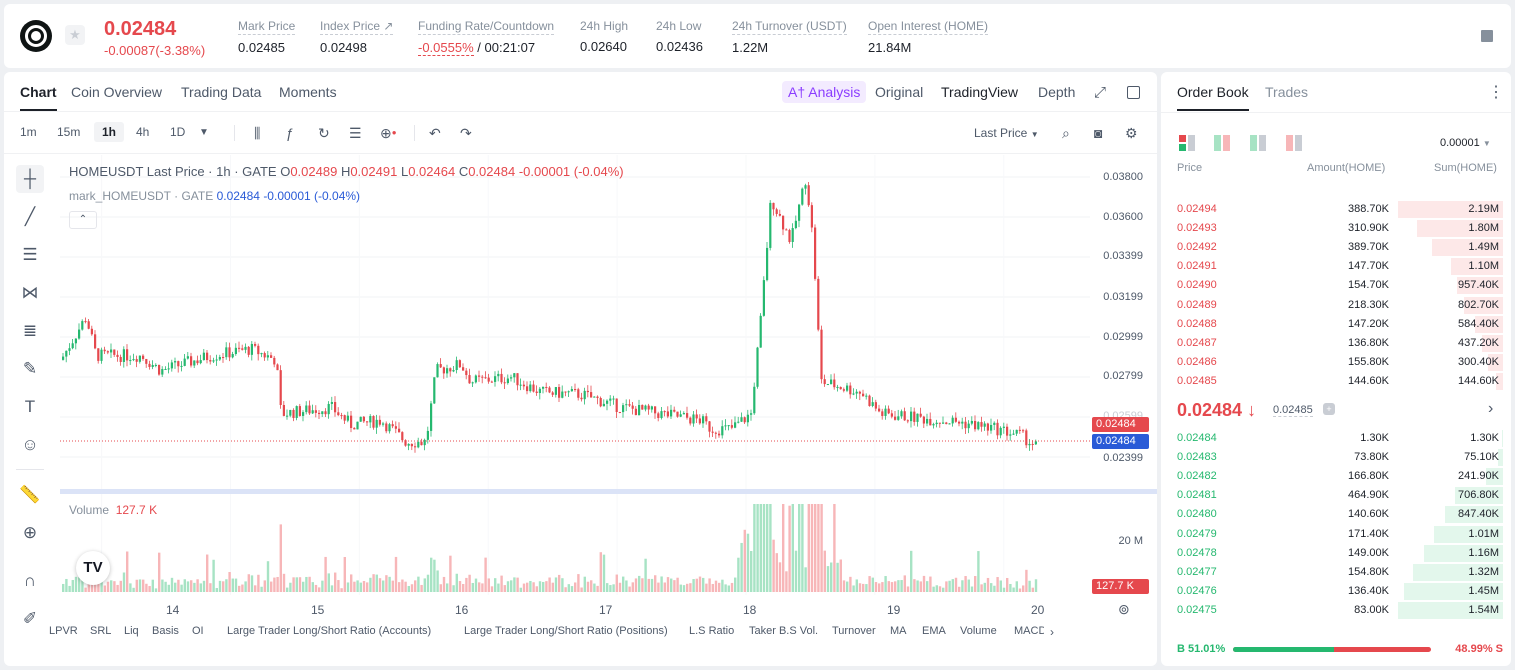  I want to click on ask-row: 0.02492 389.70K 1.49M, so click(1336, 247).